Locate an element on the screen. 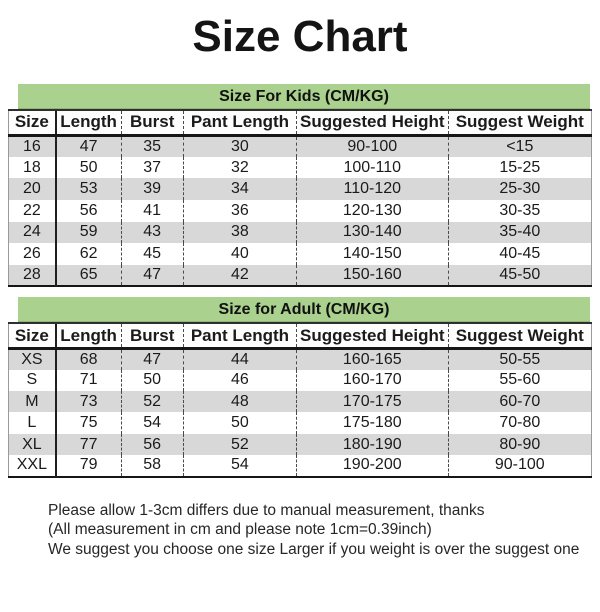 This screenshot has width=600, height=612. table-cell: 35 is located at coordinates (152, 146).